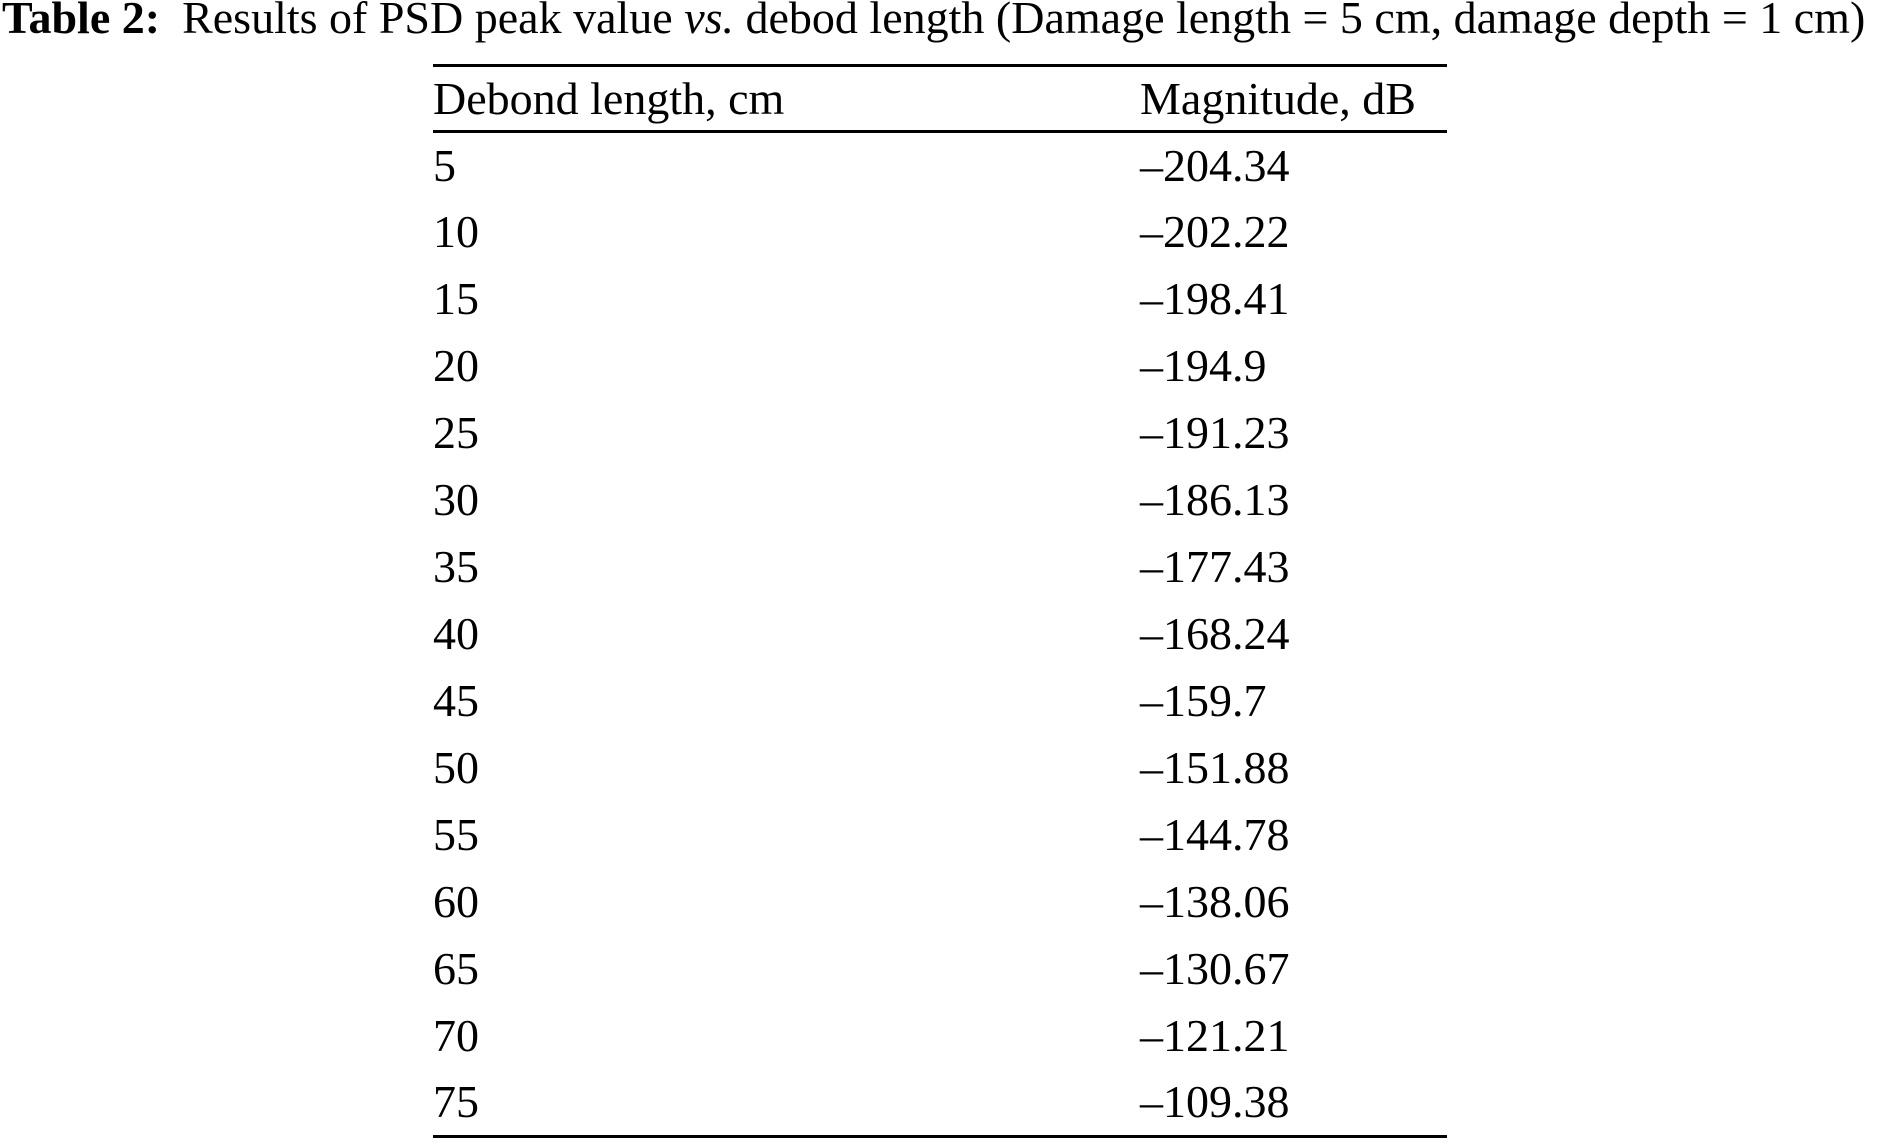 This screenshot has height=1147, width=1879. Describe the element at coordinates (940, 500) in the screenshot. I see `table-row: 30 –186.13` at that location.